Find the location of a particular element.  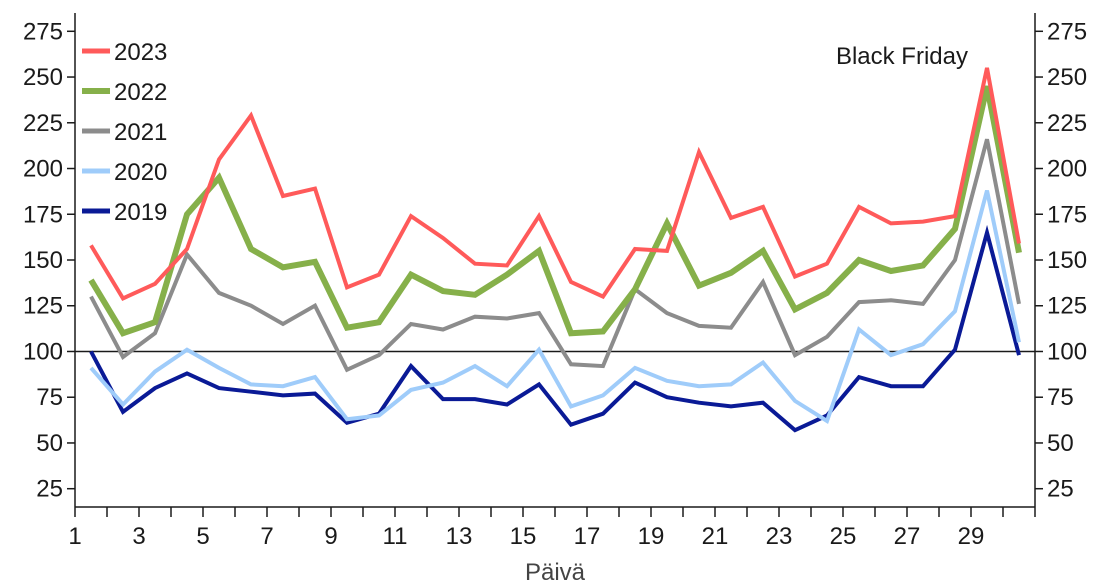

legend-label-2019: 2019 is located at coordinates (140, 212).